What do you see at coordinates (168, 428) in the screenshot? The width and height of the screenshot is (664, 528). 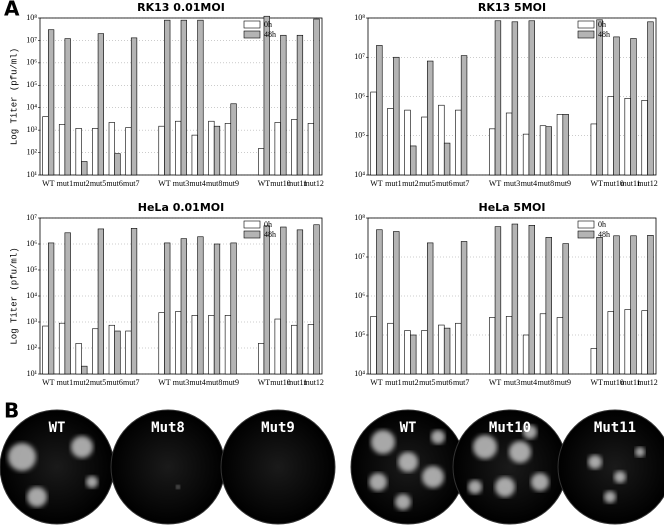 I see `plate-label: Mut8` at bounding box center [168, 428].